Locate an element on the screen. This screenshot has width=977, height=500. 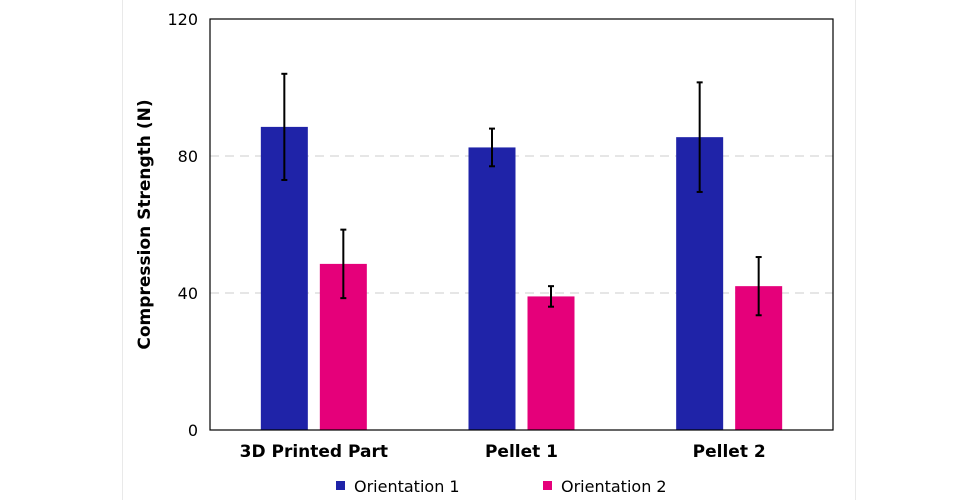
legend-label: Orientation 2 is located at coordinates (614, 486).